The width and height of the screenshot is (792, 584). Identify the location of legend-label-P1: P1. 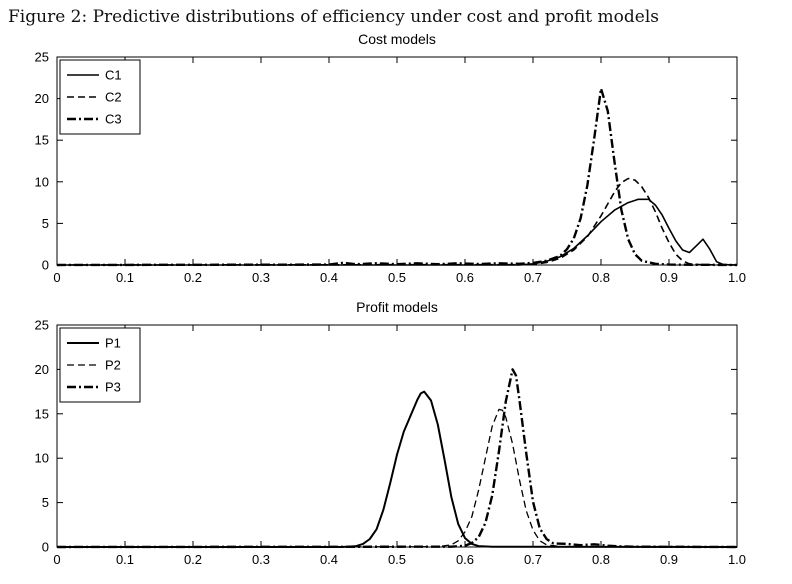
(113, 343).